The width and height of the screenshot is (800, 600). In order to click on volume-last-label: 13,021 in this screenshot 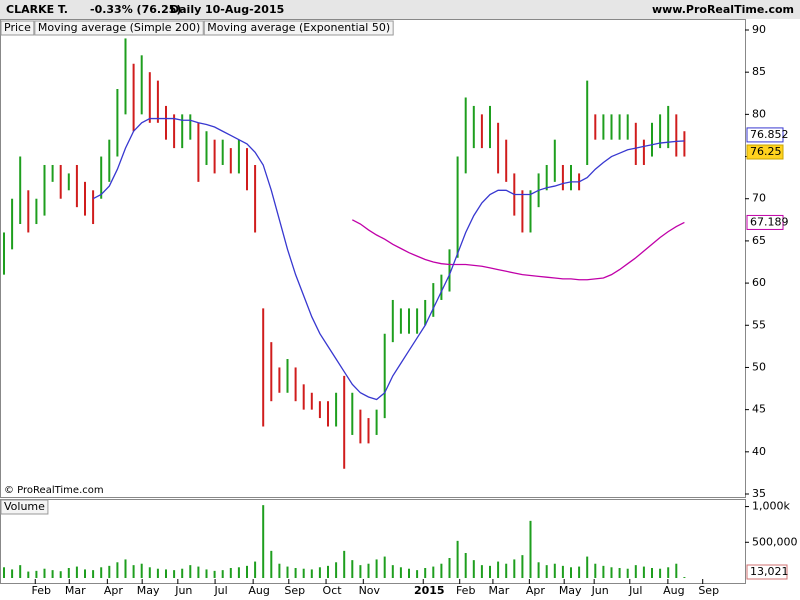, I will do `click(769, 571)`.